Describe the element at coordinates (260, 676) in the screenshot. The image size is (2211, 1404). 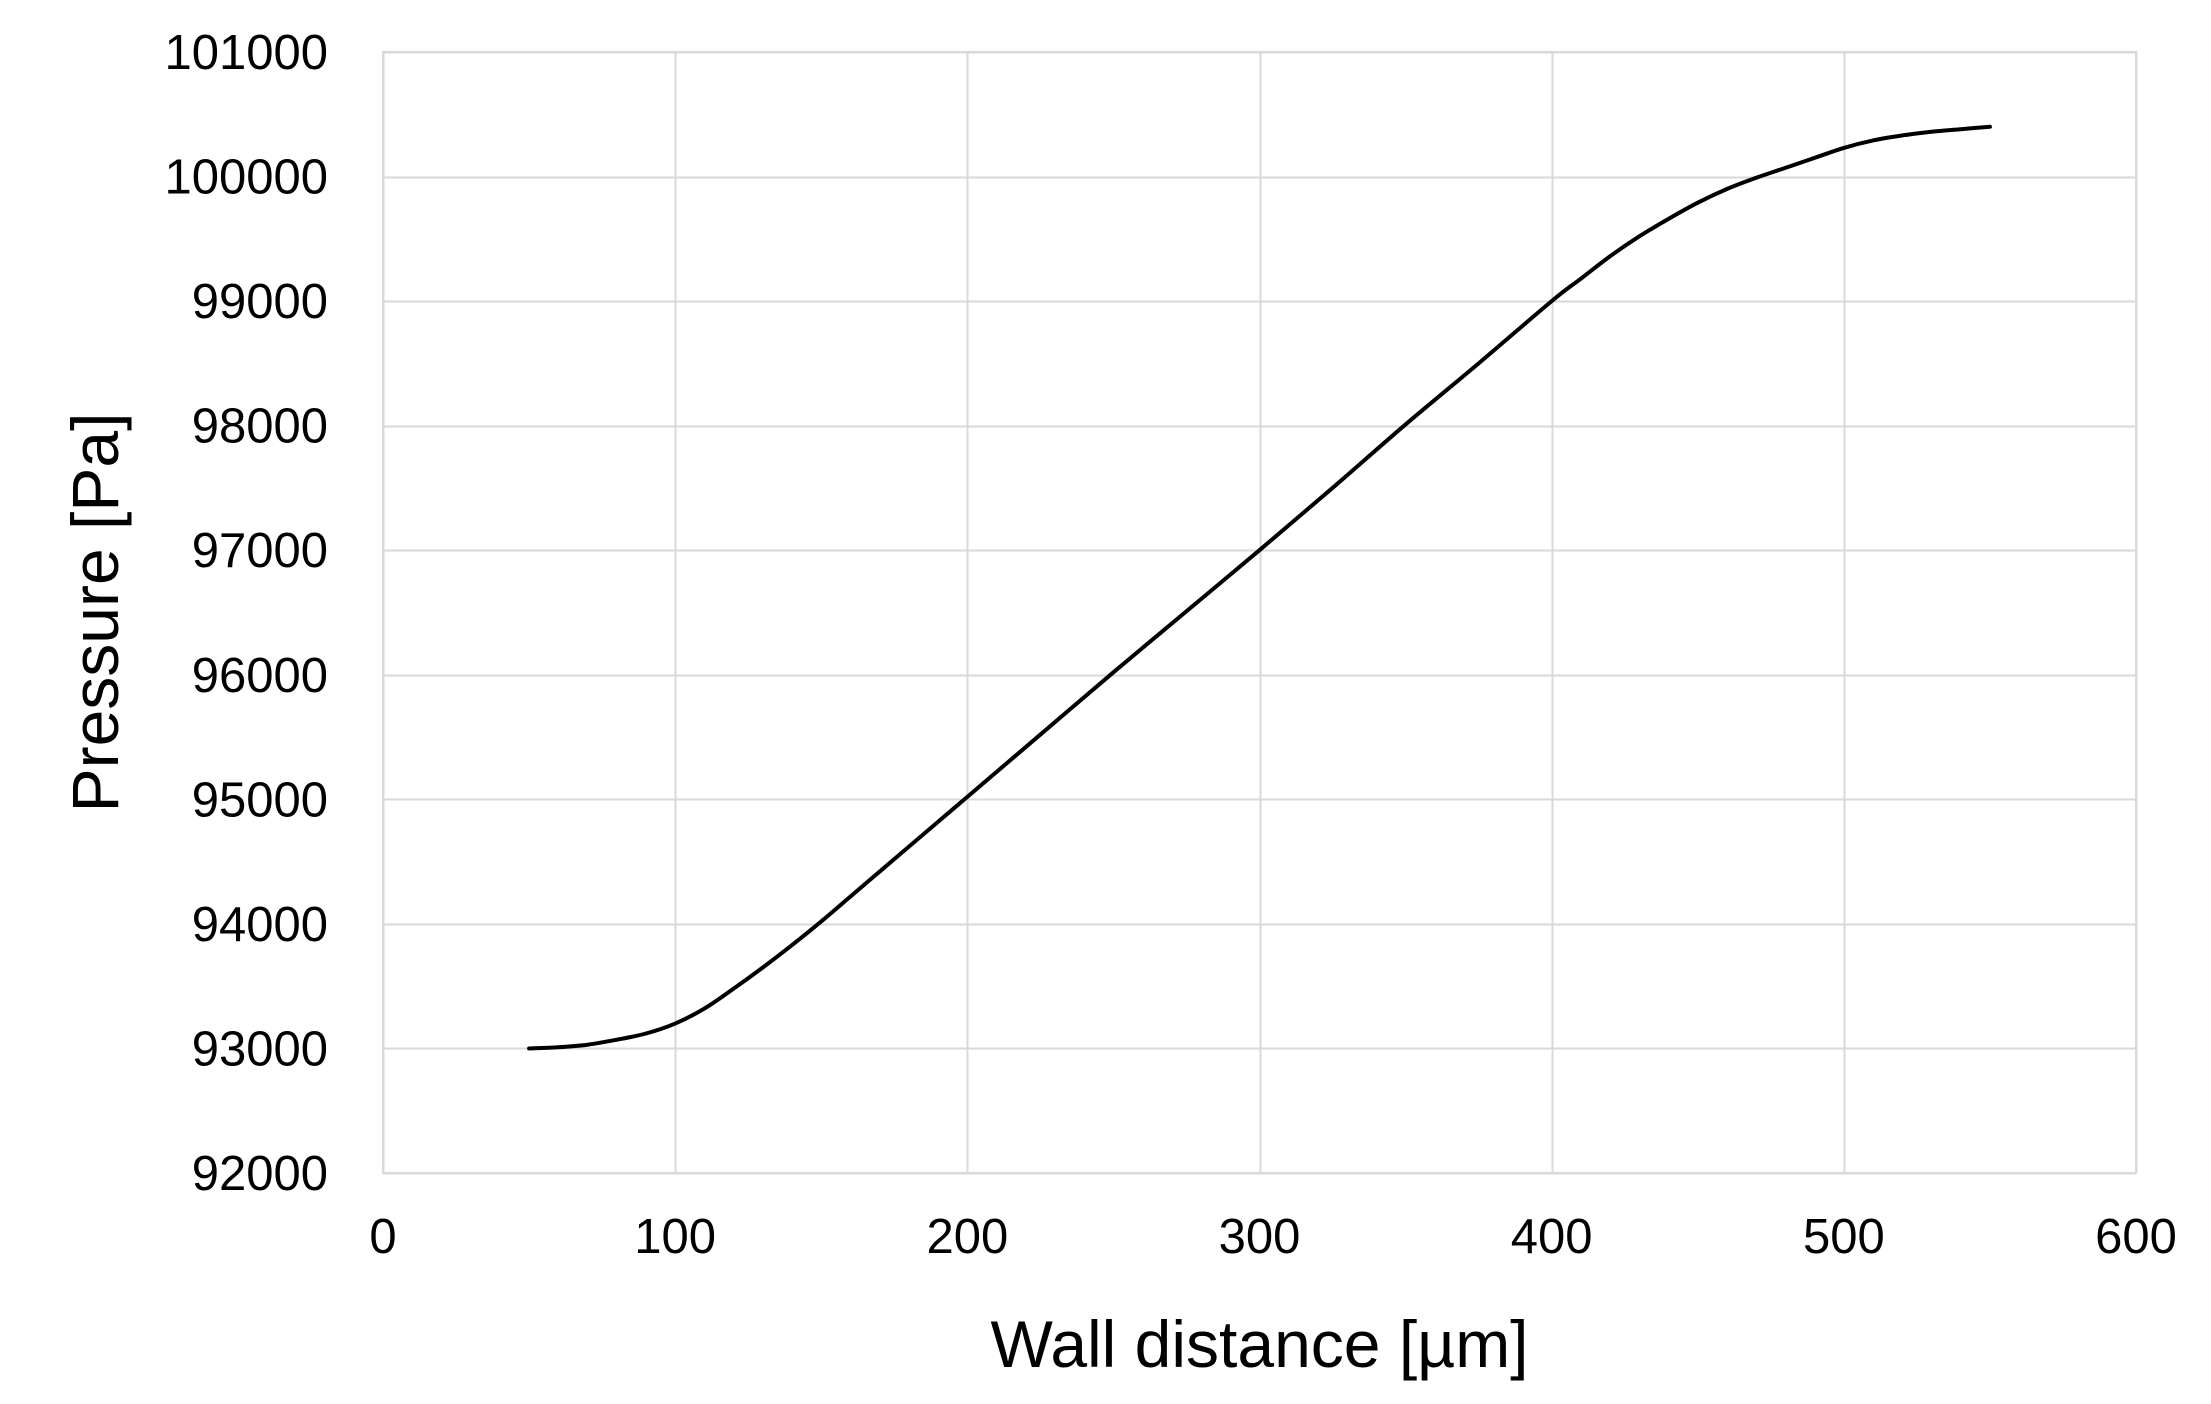
I see `y-tick-label: 96000` at that location.